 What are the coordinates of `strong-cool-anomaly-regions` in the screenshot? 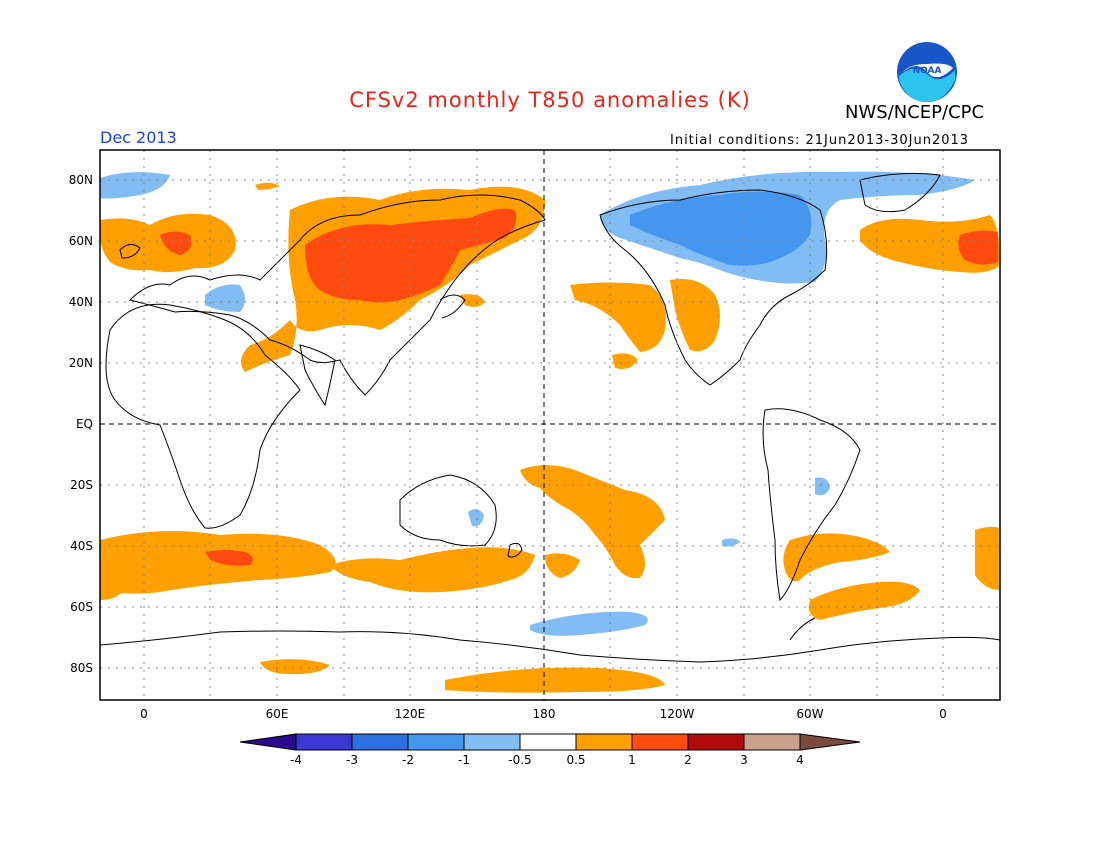 It's located at (721, 228).